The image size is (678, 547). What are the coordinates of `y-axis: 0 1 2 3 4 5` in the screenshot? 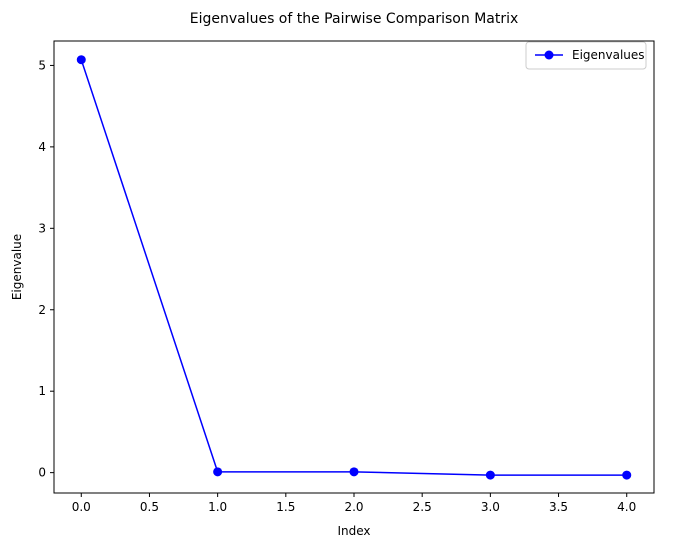 It's located at (46, 269).